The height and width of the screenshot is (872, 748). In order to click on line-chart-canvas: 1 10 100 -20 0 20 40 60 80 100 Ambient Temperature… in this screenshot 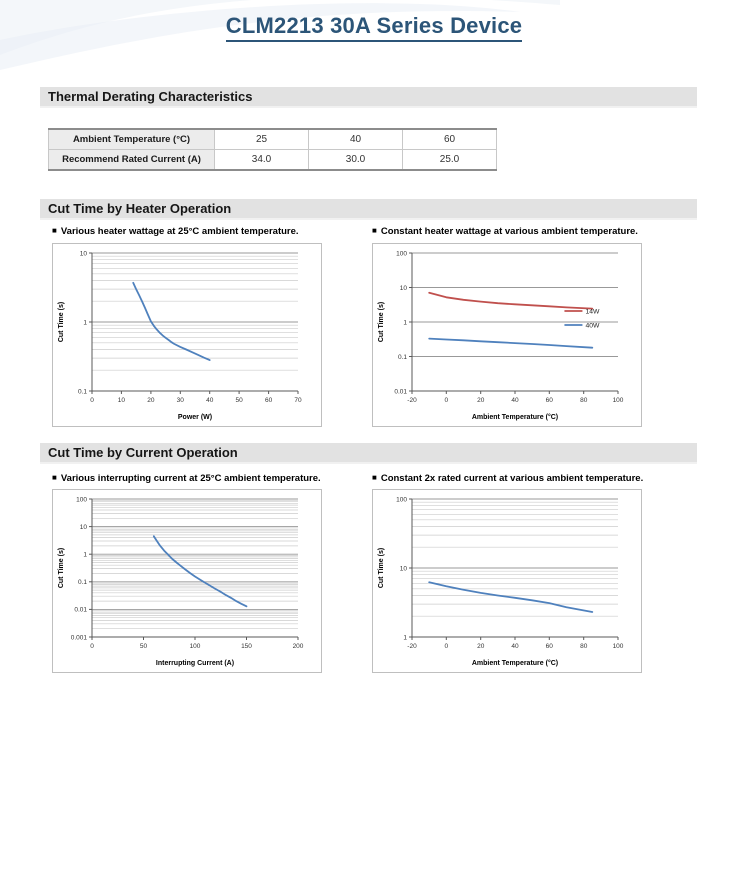, I will do `click(507, 581)`.